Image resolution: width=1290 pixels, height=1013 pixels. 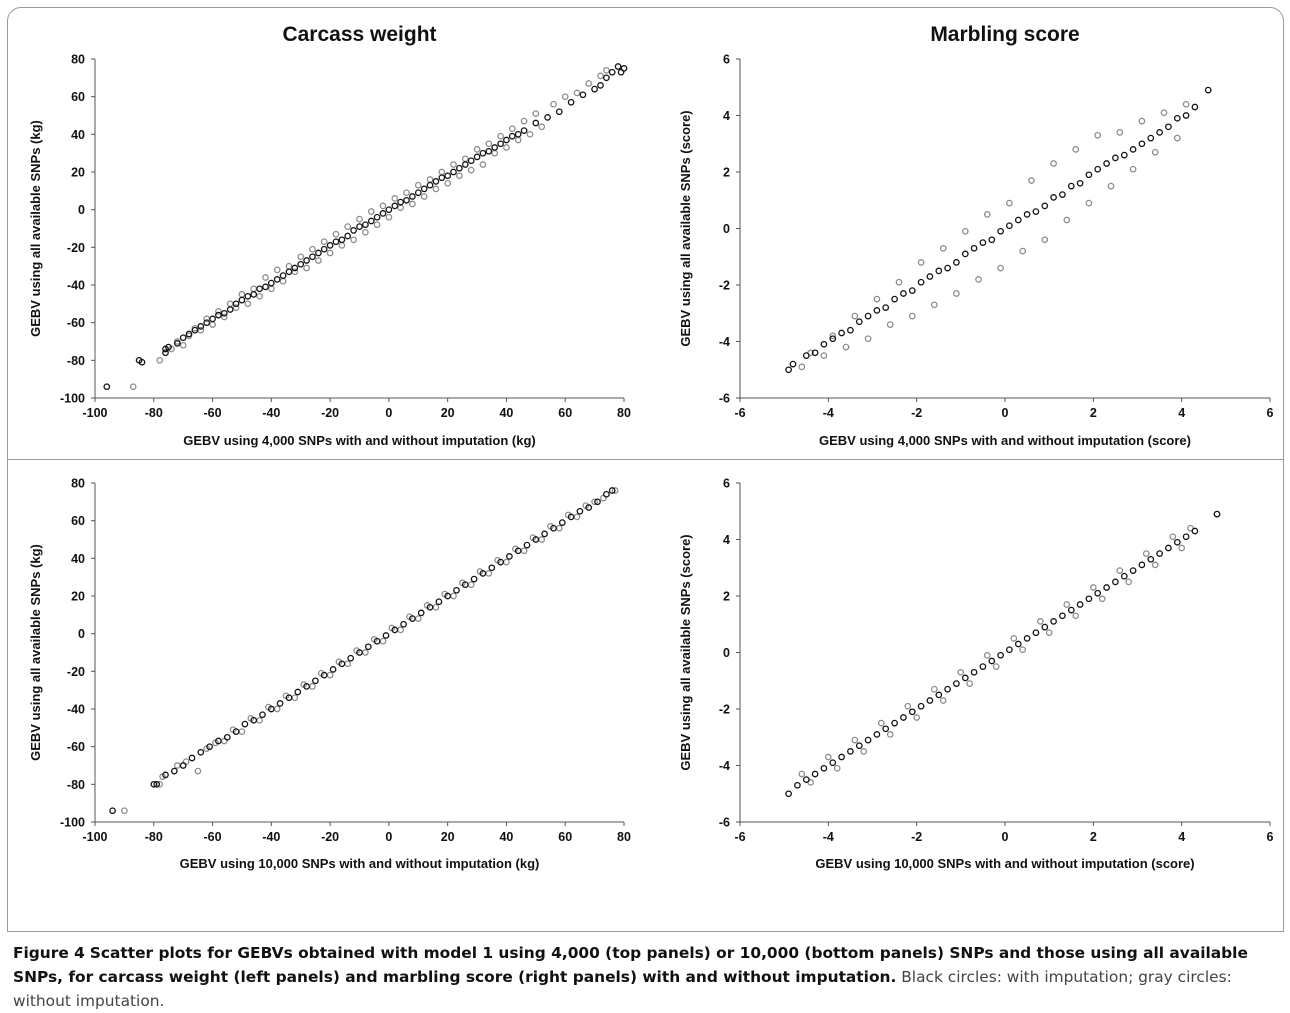 What do you see at coordinates (78, 135) in the screenshot?
I see `y-tick-label: 40` at bounding box center [78, 135].